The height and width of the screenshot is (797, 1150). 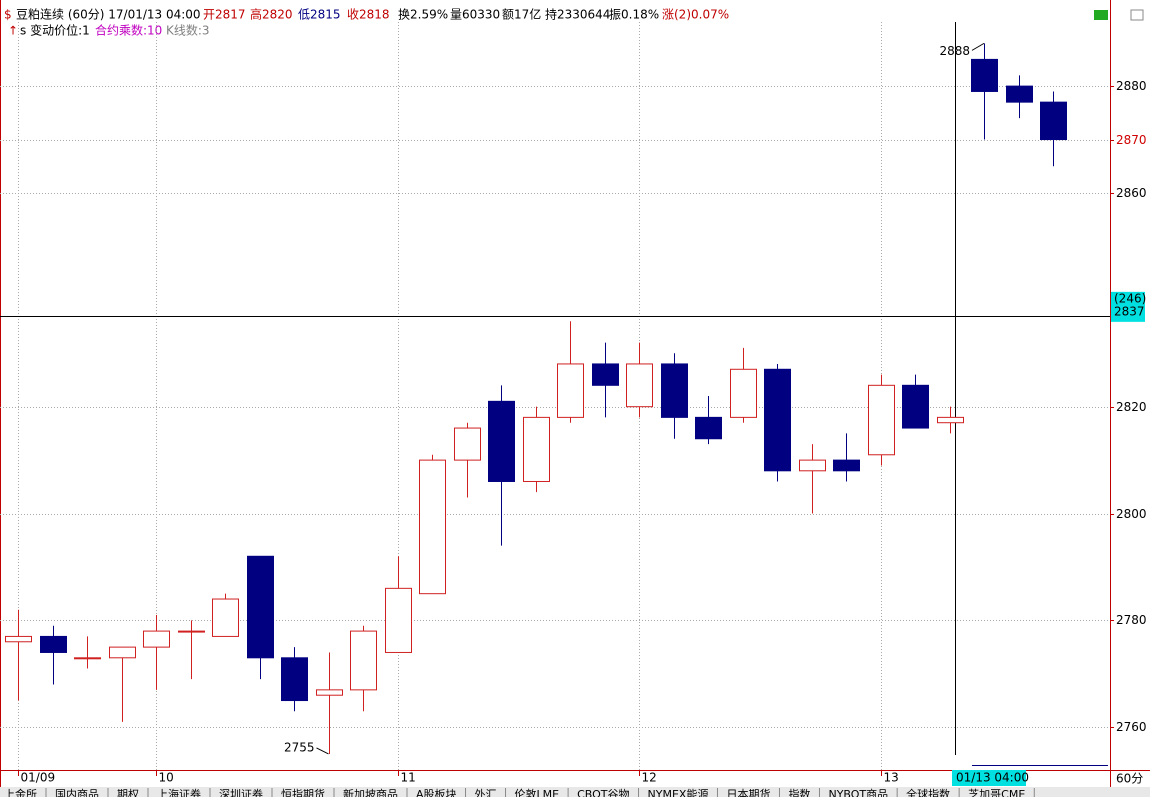 What do you see at coordinates (8, 15) in the screenshot?
I see `icon: $` at bounding box center [8, 15].